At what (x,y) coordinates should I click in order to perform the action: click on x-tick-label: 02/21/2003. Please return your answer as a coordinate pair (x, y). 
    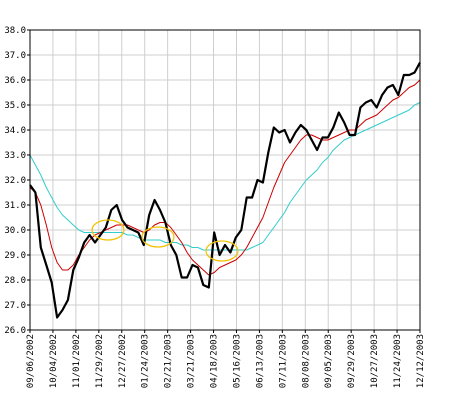
    Looking at the image, I should click on (169, 361).